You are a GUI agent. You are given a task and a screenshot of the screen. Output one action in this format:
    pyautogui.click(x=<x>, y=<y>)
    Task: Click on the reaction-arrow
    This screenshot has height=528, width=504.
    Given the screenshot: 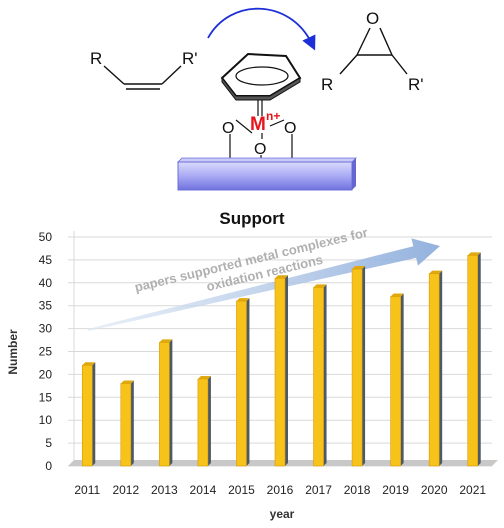 What is the action you would take?
    pyautogui.click(x=261, y=29)
    